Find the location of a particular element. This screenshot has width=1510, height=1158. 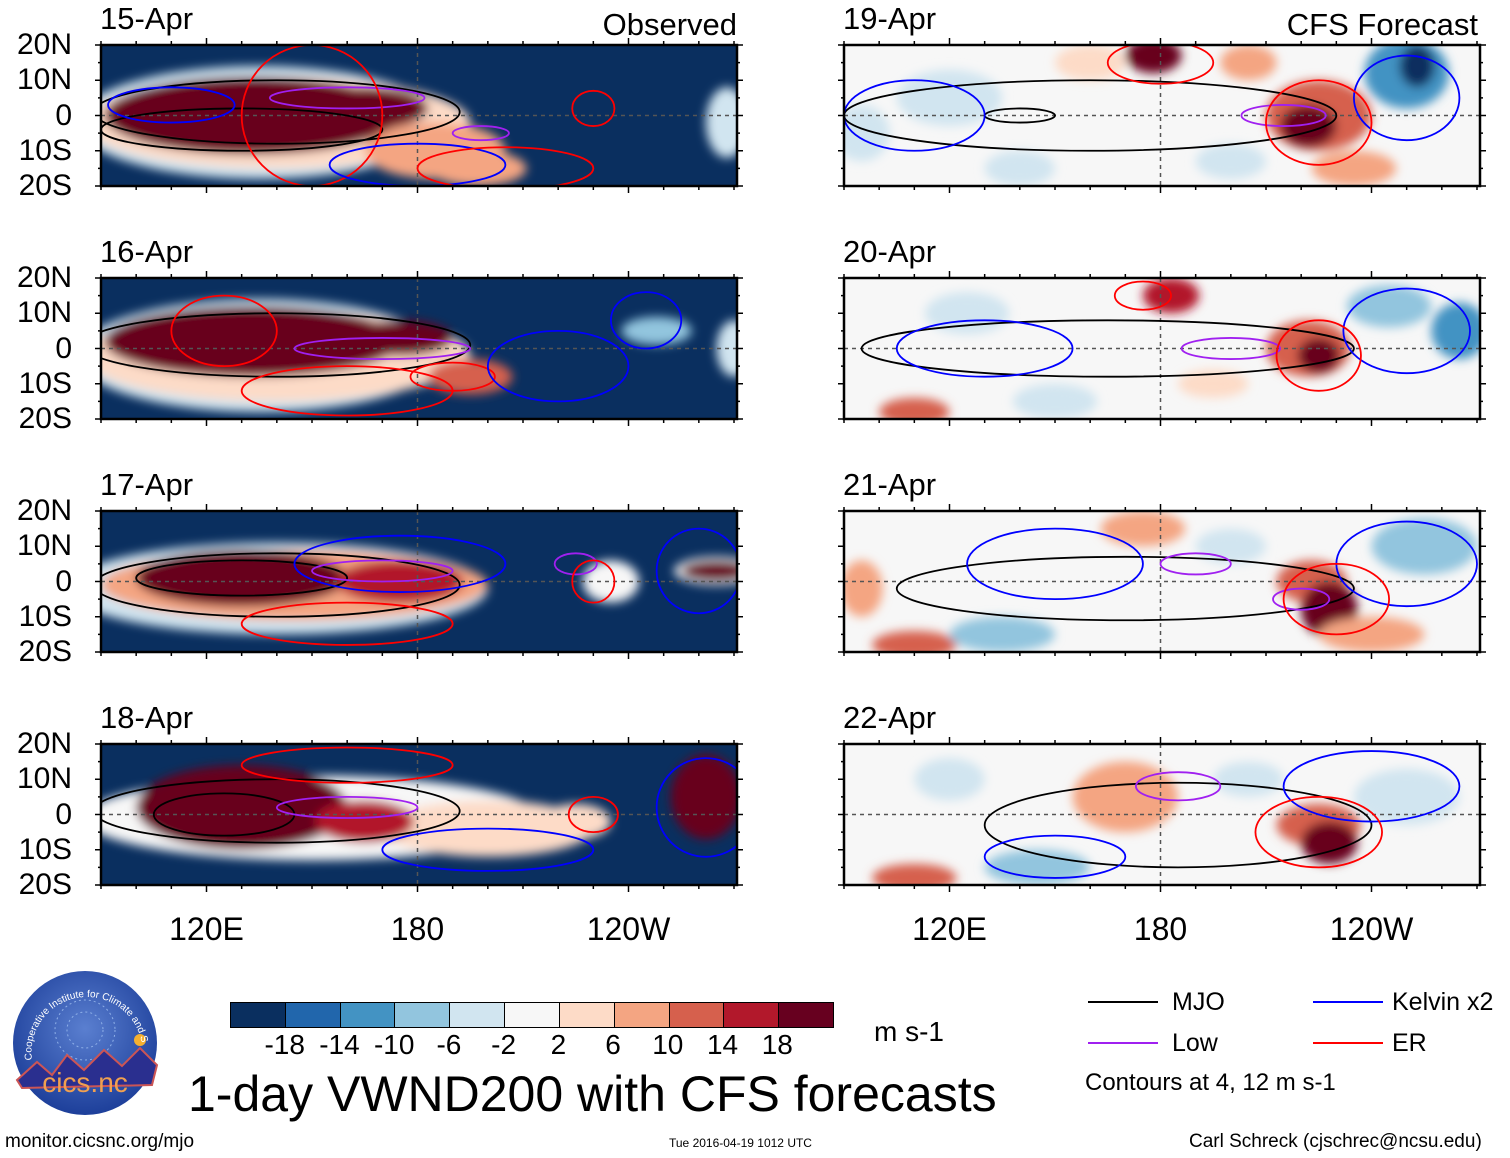

legend-low-label: Low is located at coordinates (1195, 1043).